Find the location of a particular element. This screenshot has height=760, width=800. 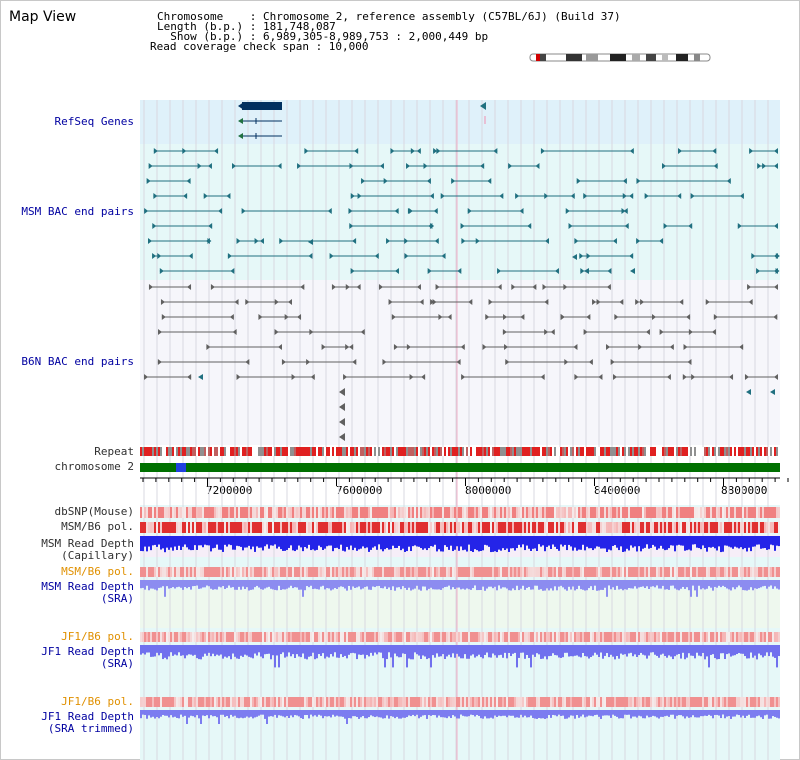

chromosome-ideogram is located at coordinates (621, 58).